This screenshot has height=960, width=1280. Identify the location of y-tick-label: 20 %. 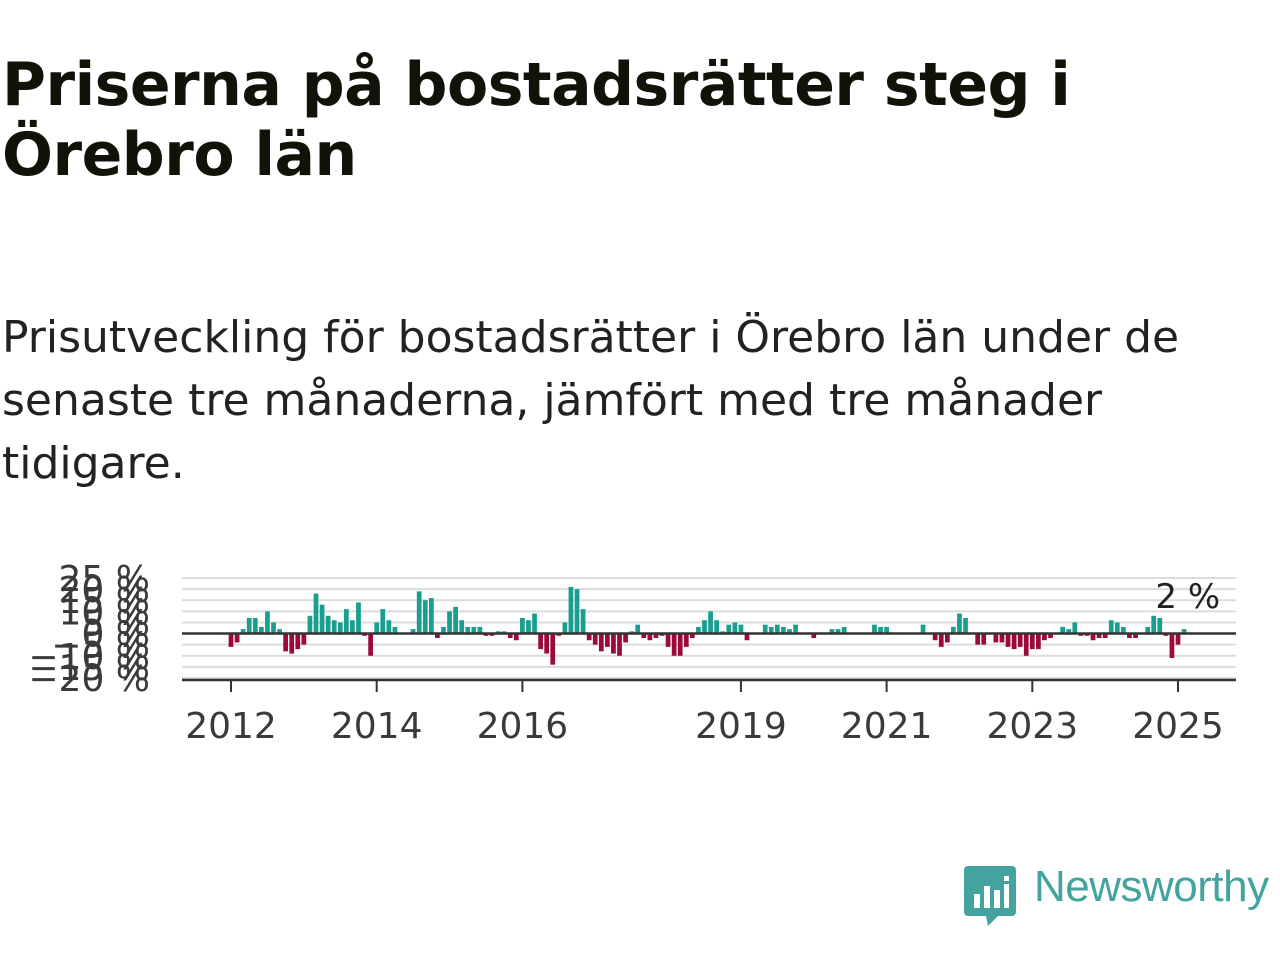
(104, 590).